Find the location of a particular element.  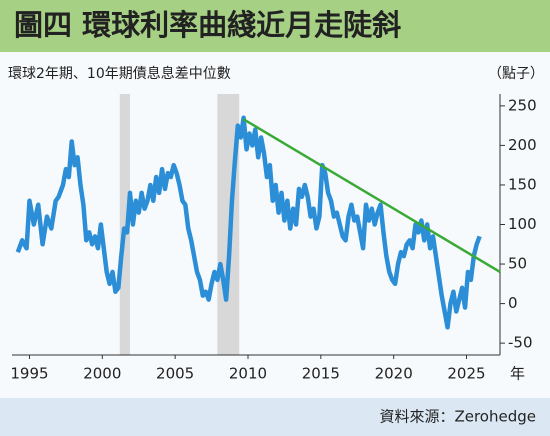

y-tick-label: 250 is located at coordinates (522, 105).